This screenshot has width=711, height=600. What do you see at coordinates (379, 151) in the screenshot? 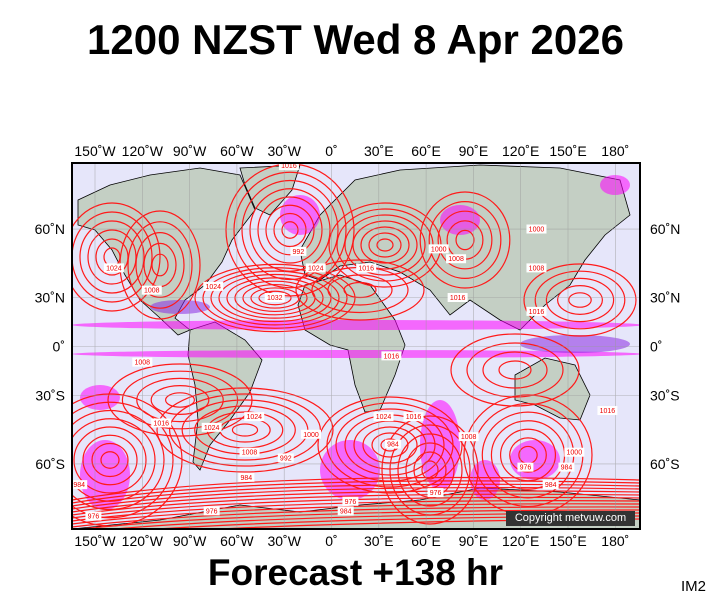
I see `lon-tick-label: 30˚E` at bounding box center [379, 151].